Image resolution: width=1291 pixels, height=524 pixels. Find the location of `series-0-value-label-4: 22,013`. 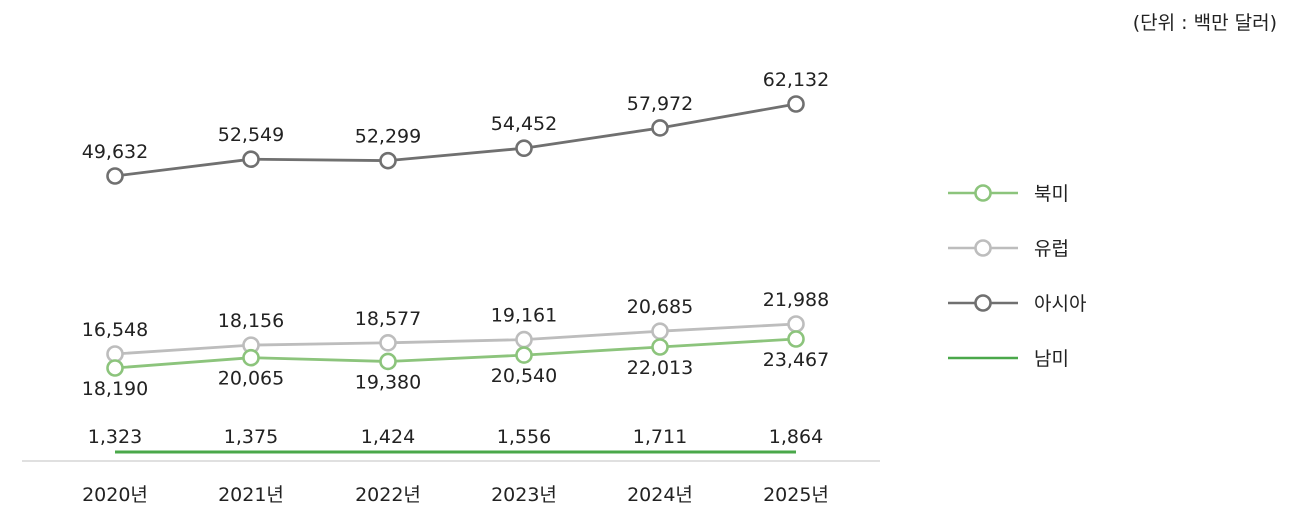

series-0-value-label-4: 22,013 is located at coordinates (660, 368).